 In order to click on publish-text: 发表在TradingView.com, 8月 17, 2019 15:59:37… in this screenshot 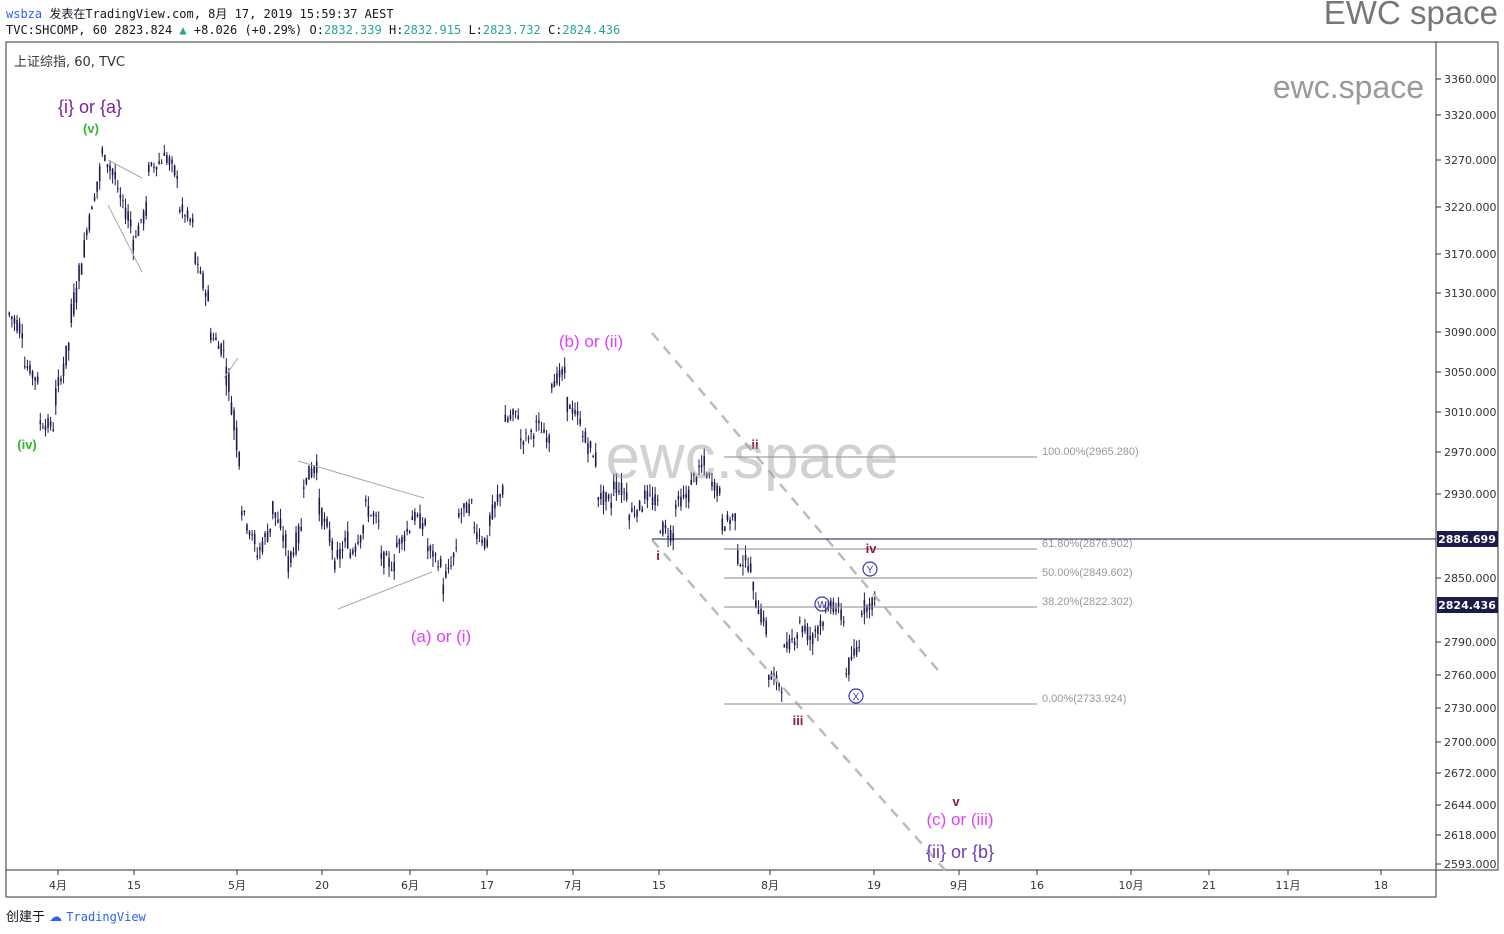, I will do `click(221, 14)`.